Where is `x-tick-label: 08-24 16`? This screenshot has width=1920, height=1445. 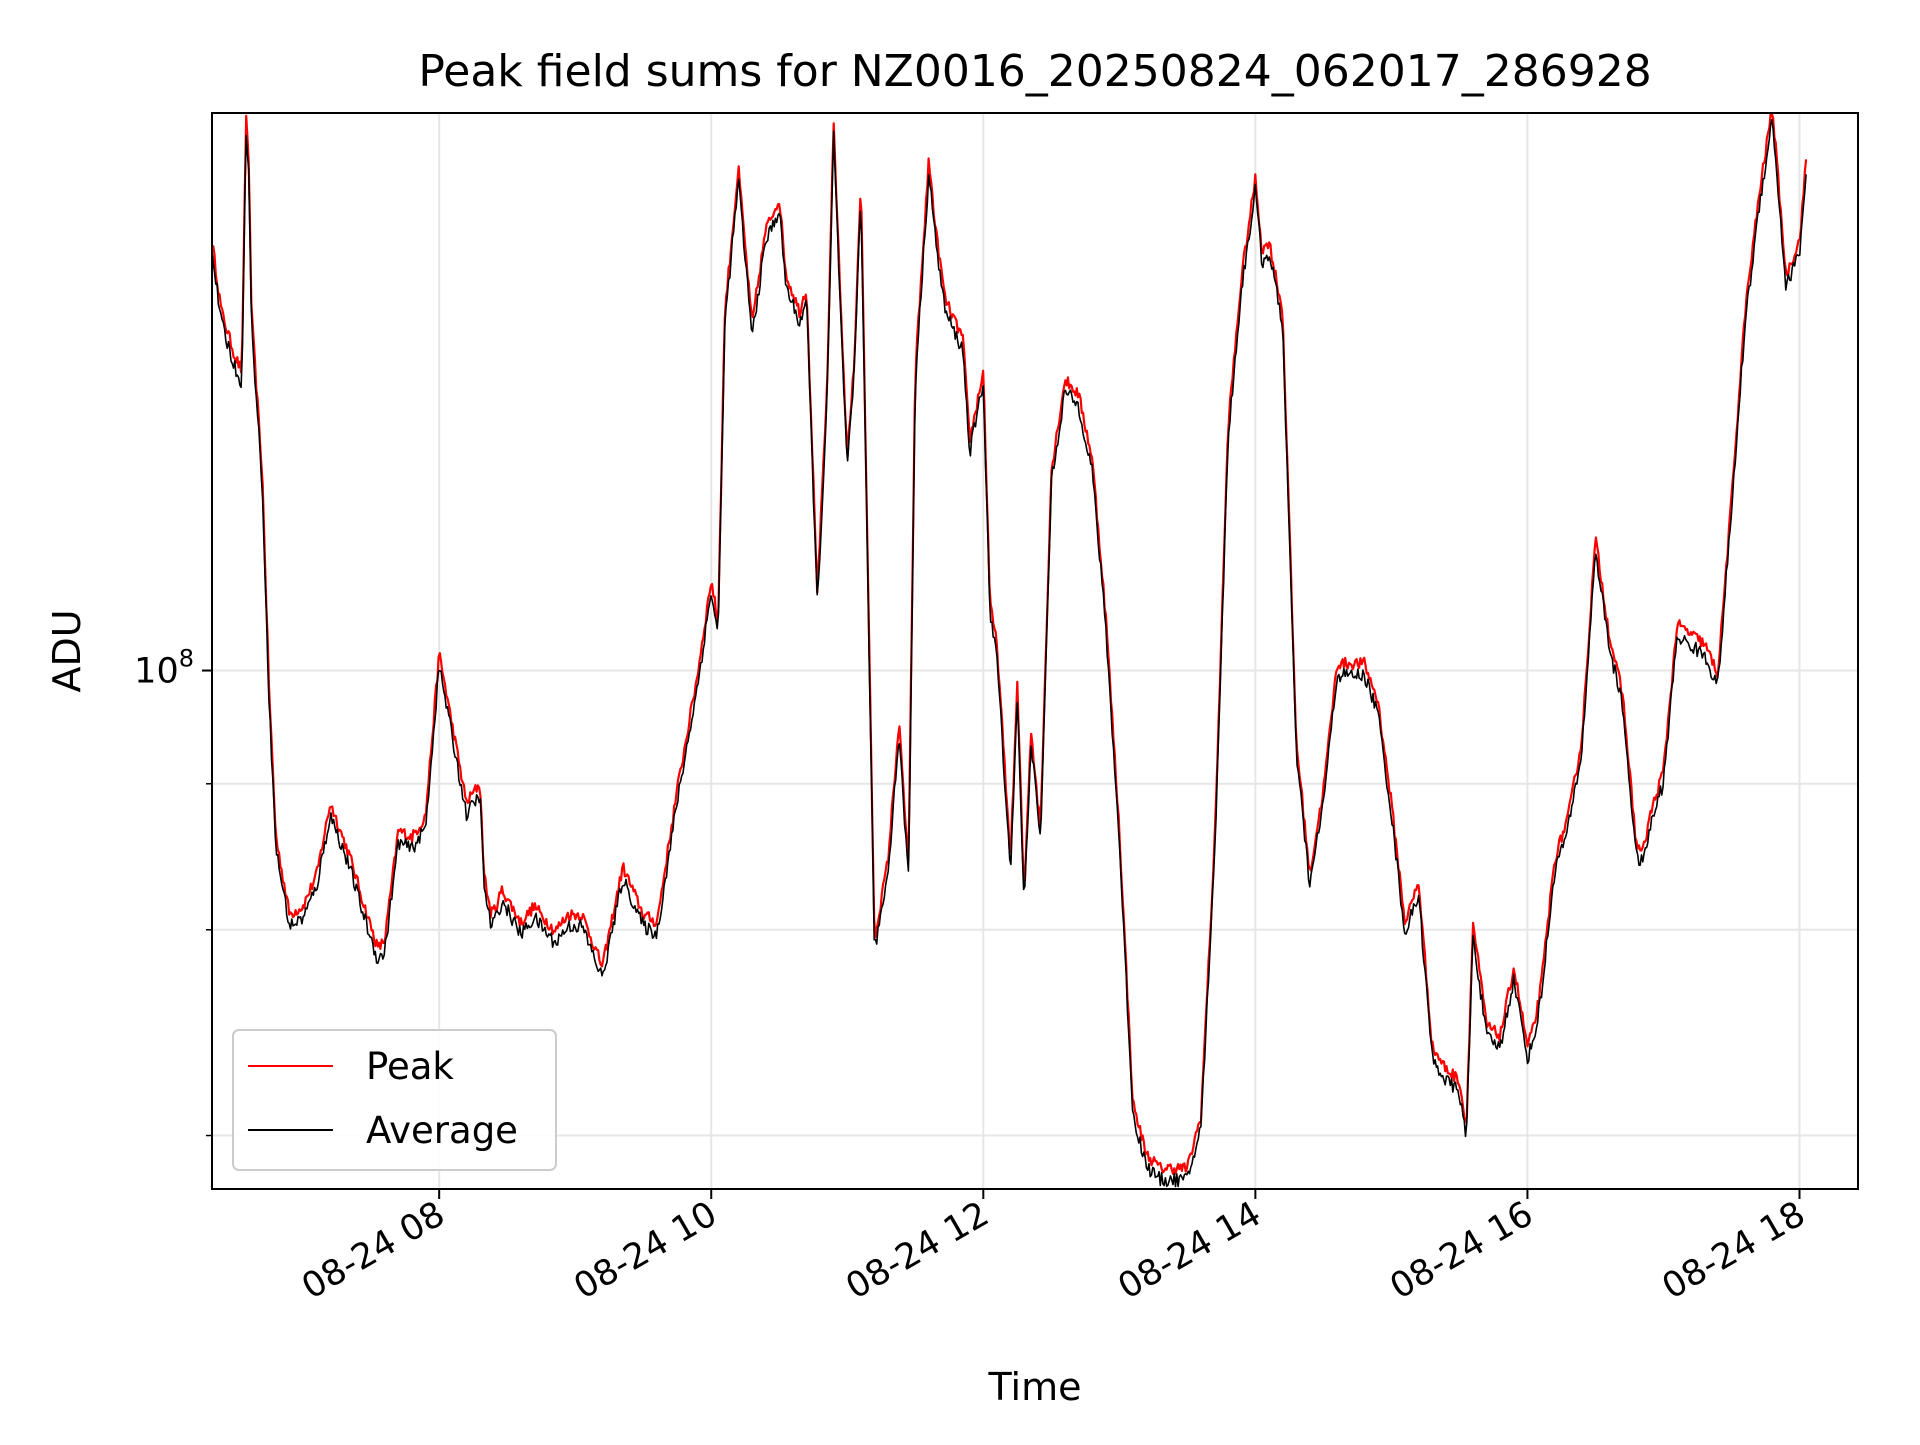
x-tick-label: 08-24 16 is located at coordinates (1462, 1250).